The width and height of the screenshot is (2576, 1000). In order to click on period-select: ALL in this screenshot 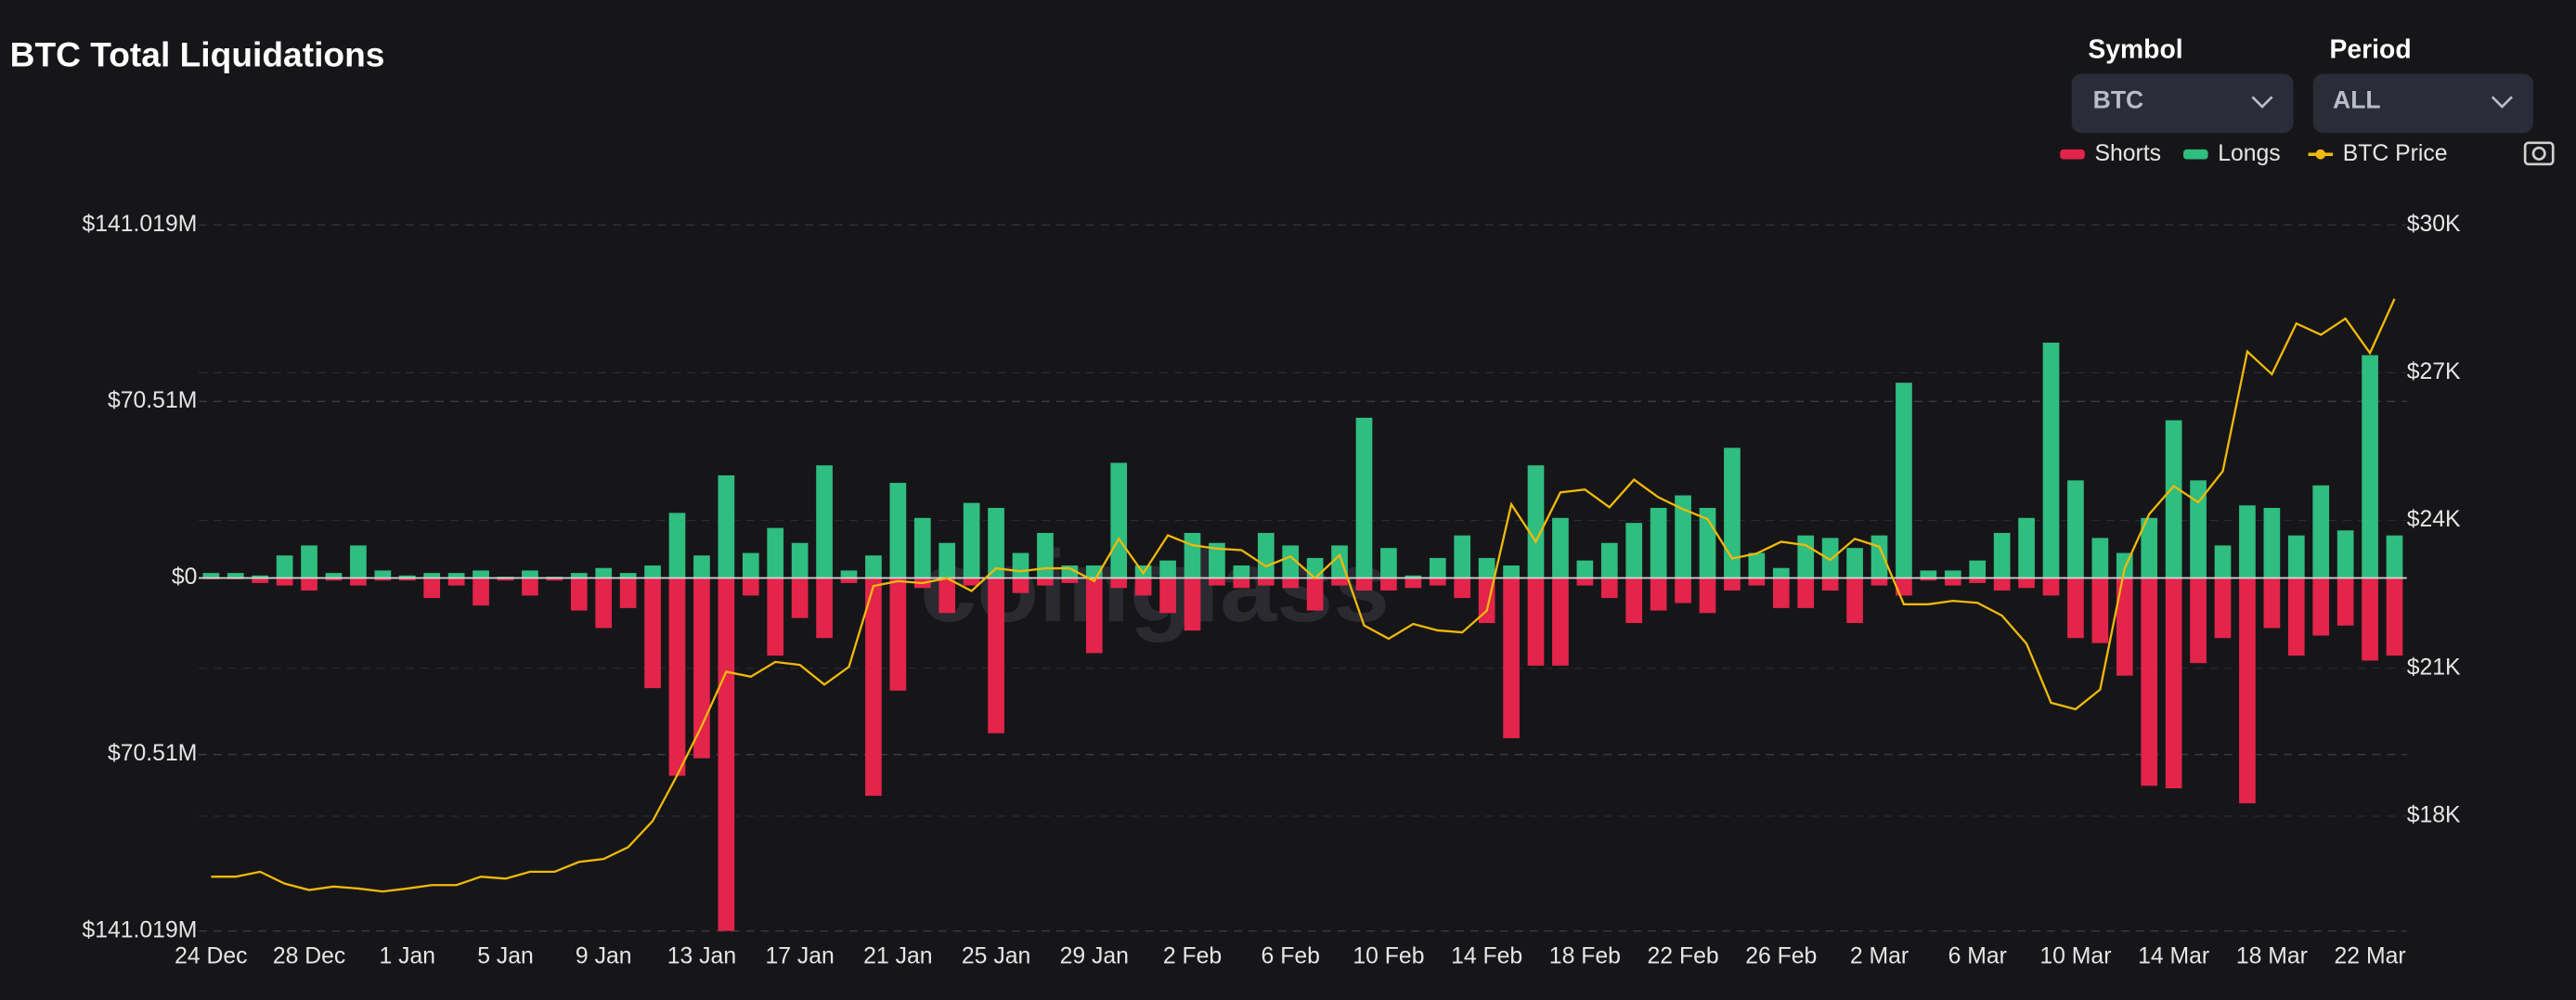, I will do `click(2422, 103)`.